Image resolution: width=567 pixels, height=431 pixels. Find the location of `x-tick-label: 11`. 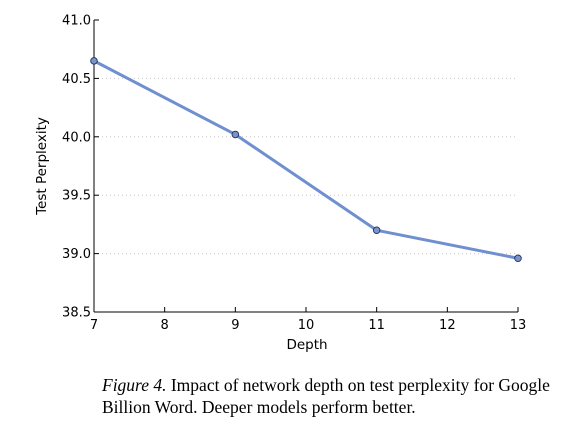

x-tick-label: 11 is located at coordinates (376, 325).